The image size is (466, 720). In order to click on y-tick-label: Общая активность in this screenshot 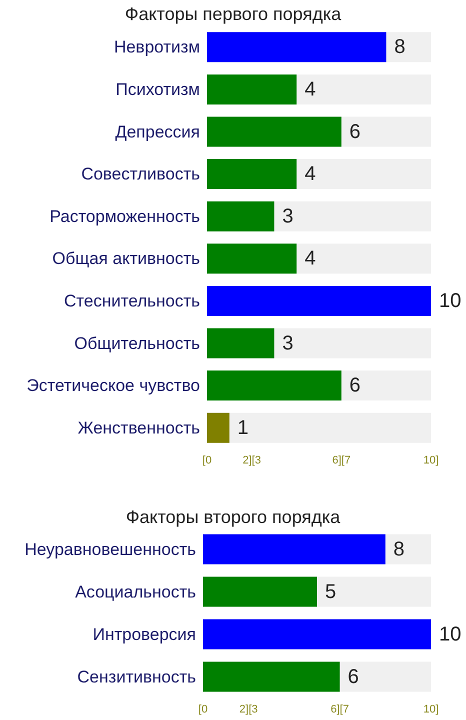, I will do `click(126, 258)`.